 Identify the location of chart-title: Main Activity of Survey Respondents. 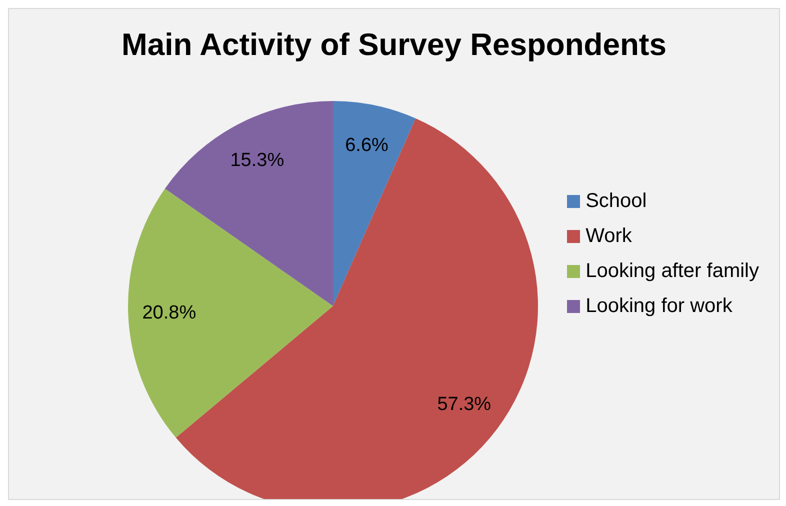
(394, 45).